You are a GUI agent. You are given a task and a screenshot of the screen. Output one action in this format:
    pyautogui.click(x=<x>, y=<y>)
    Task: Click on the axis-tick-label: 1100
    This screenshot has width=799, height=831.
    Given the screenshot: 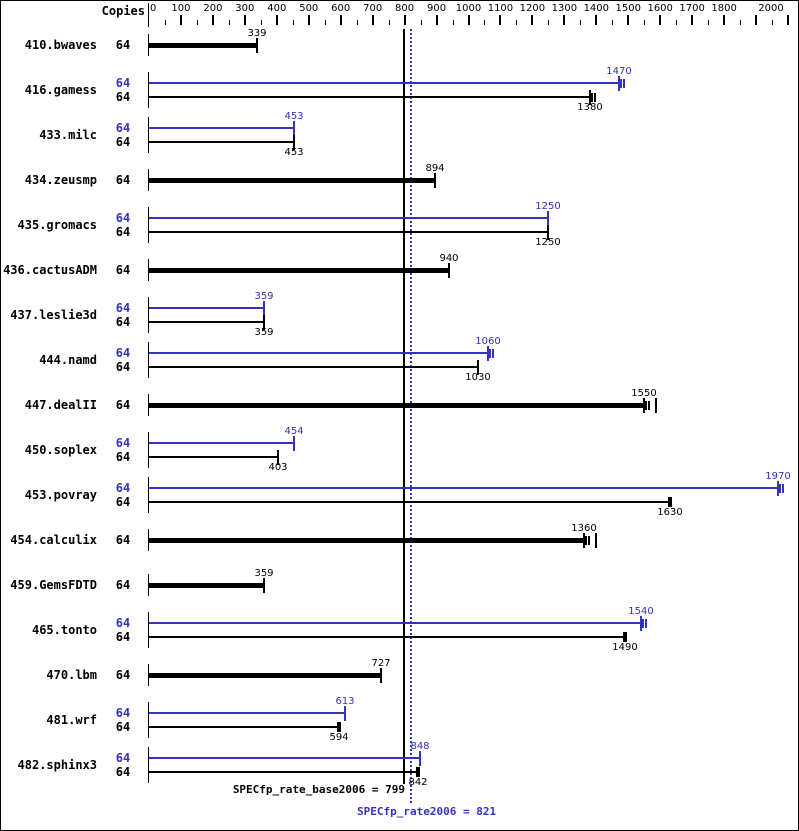 What is the action you would take?
    pyautogui.click(x=500, y=8)
    